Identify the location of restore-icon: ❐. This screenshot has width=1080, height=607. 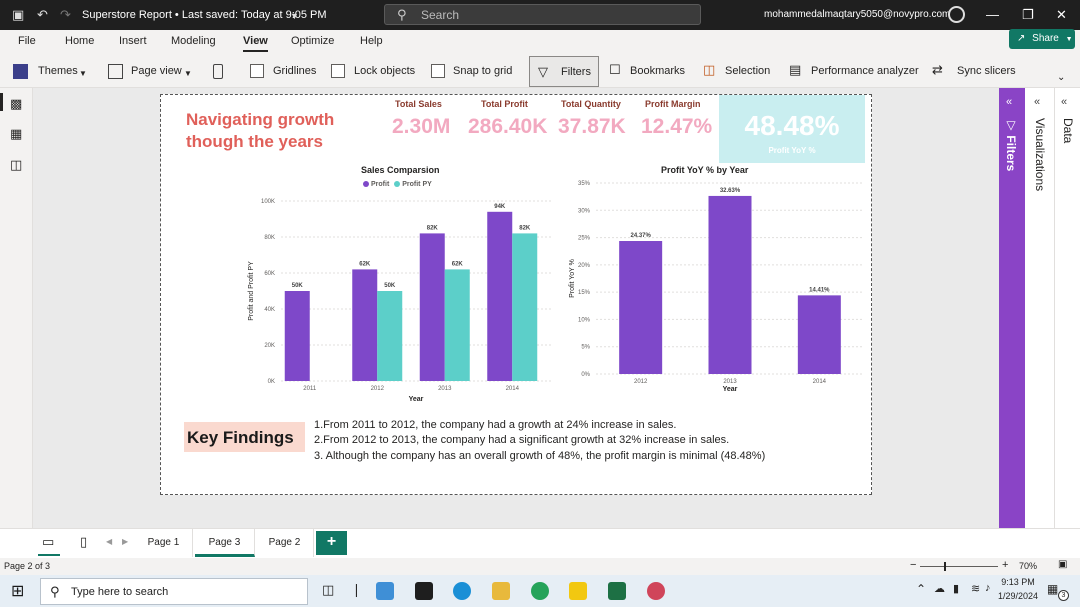
(1028, 14).